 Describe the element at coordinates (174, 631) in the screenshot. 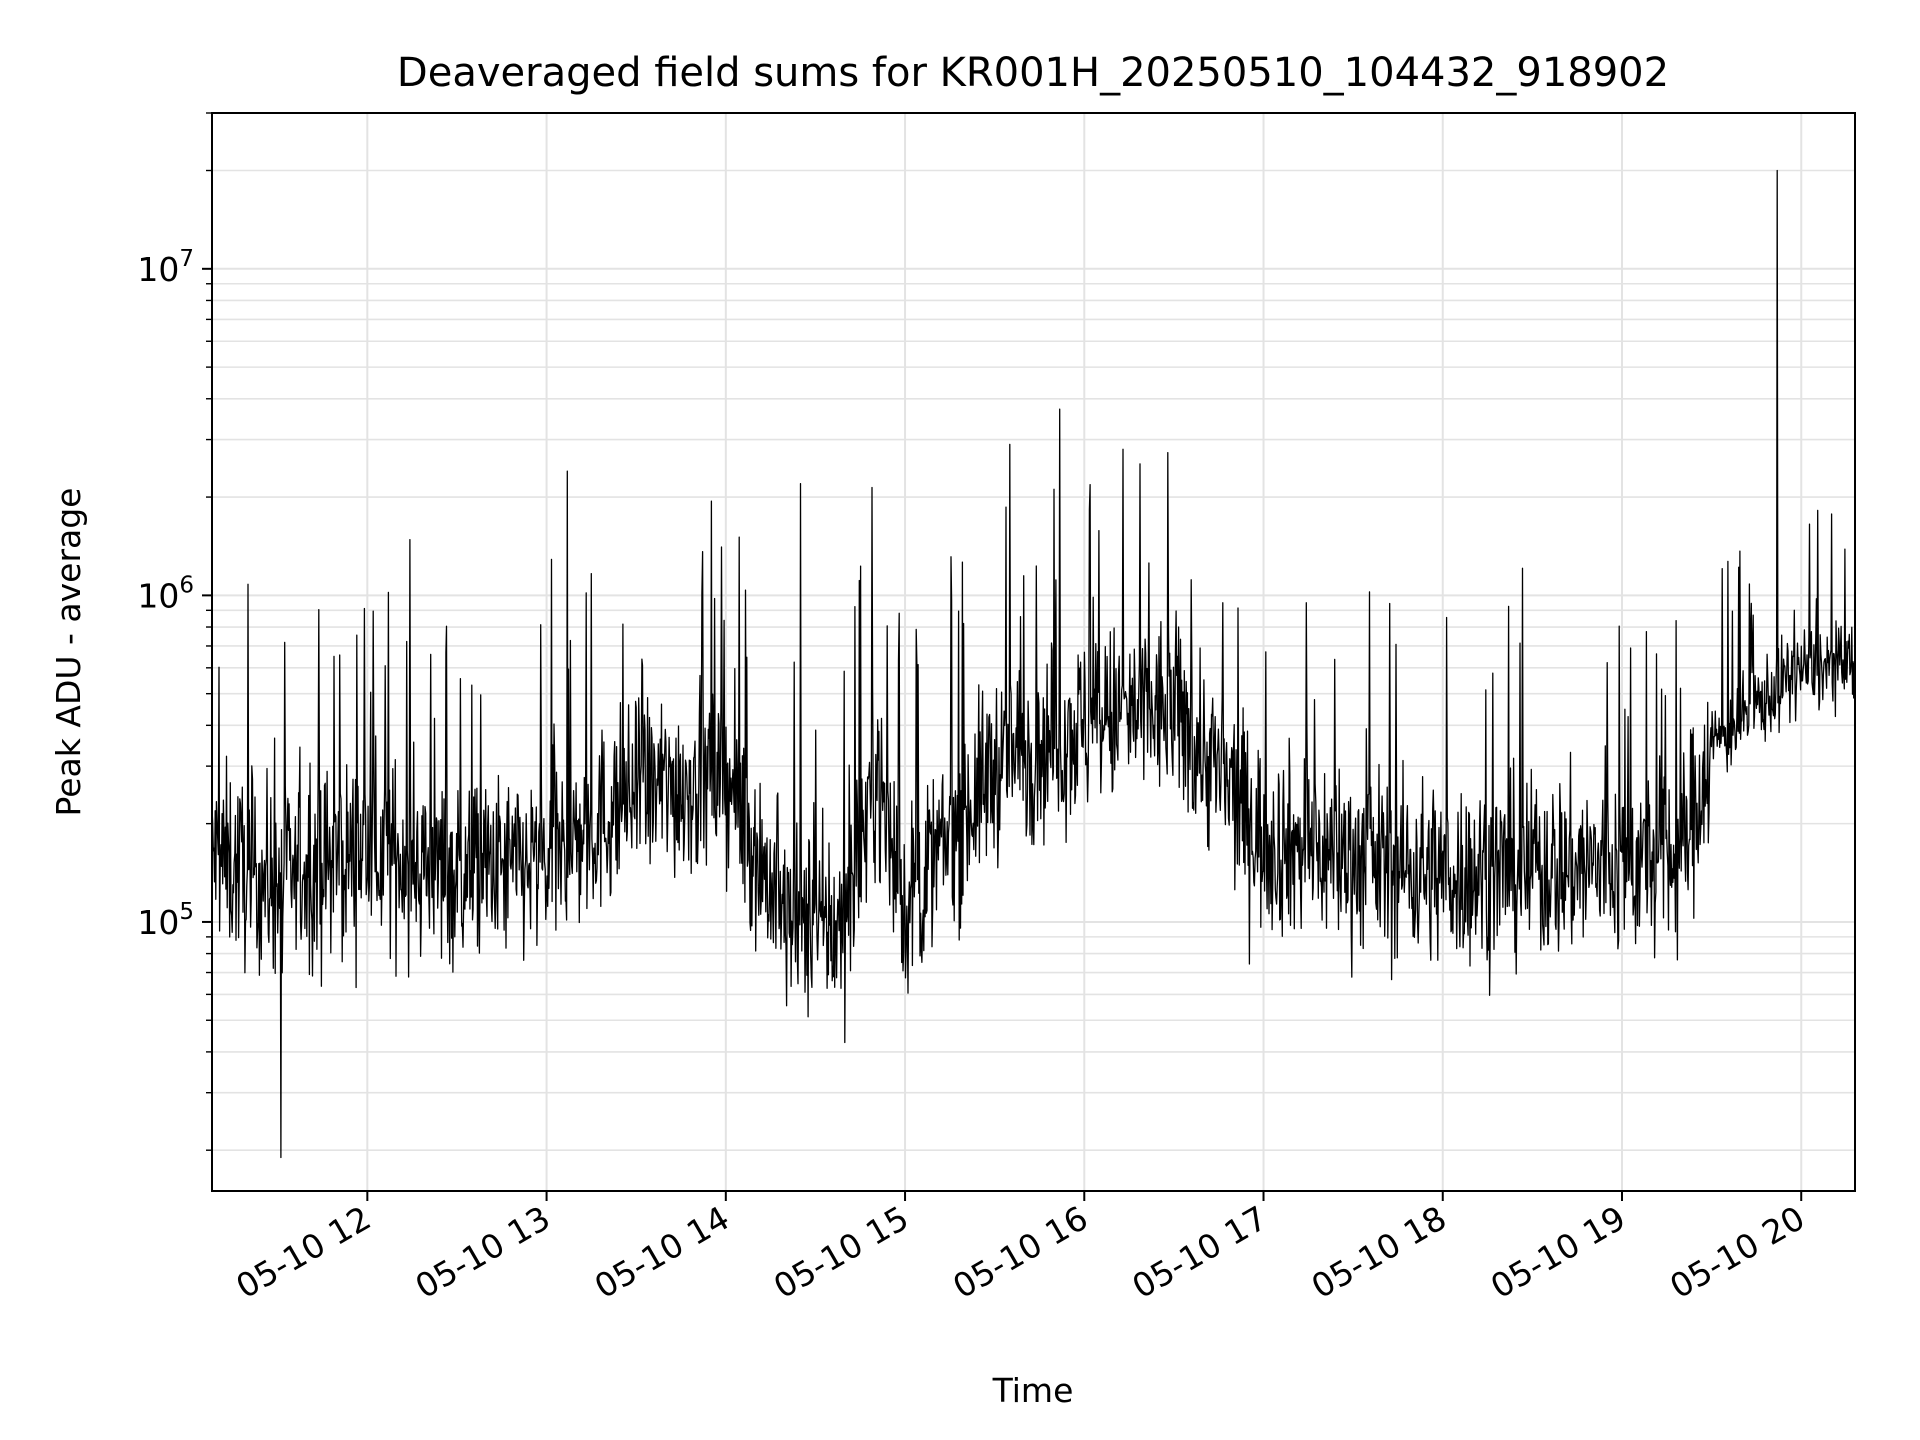

I see `y-axis: 105 106 107` at that location.